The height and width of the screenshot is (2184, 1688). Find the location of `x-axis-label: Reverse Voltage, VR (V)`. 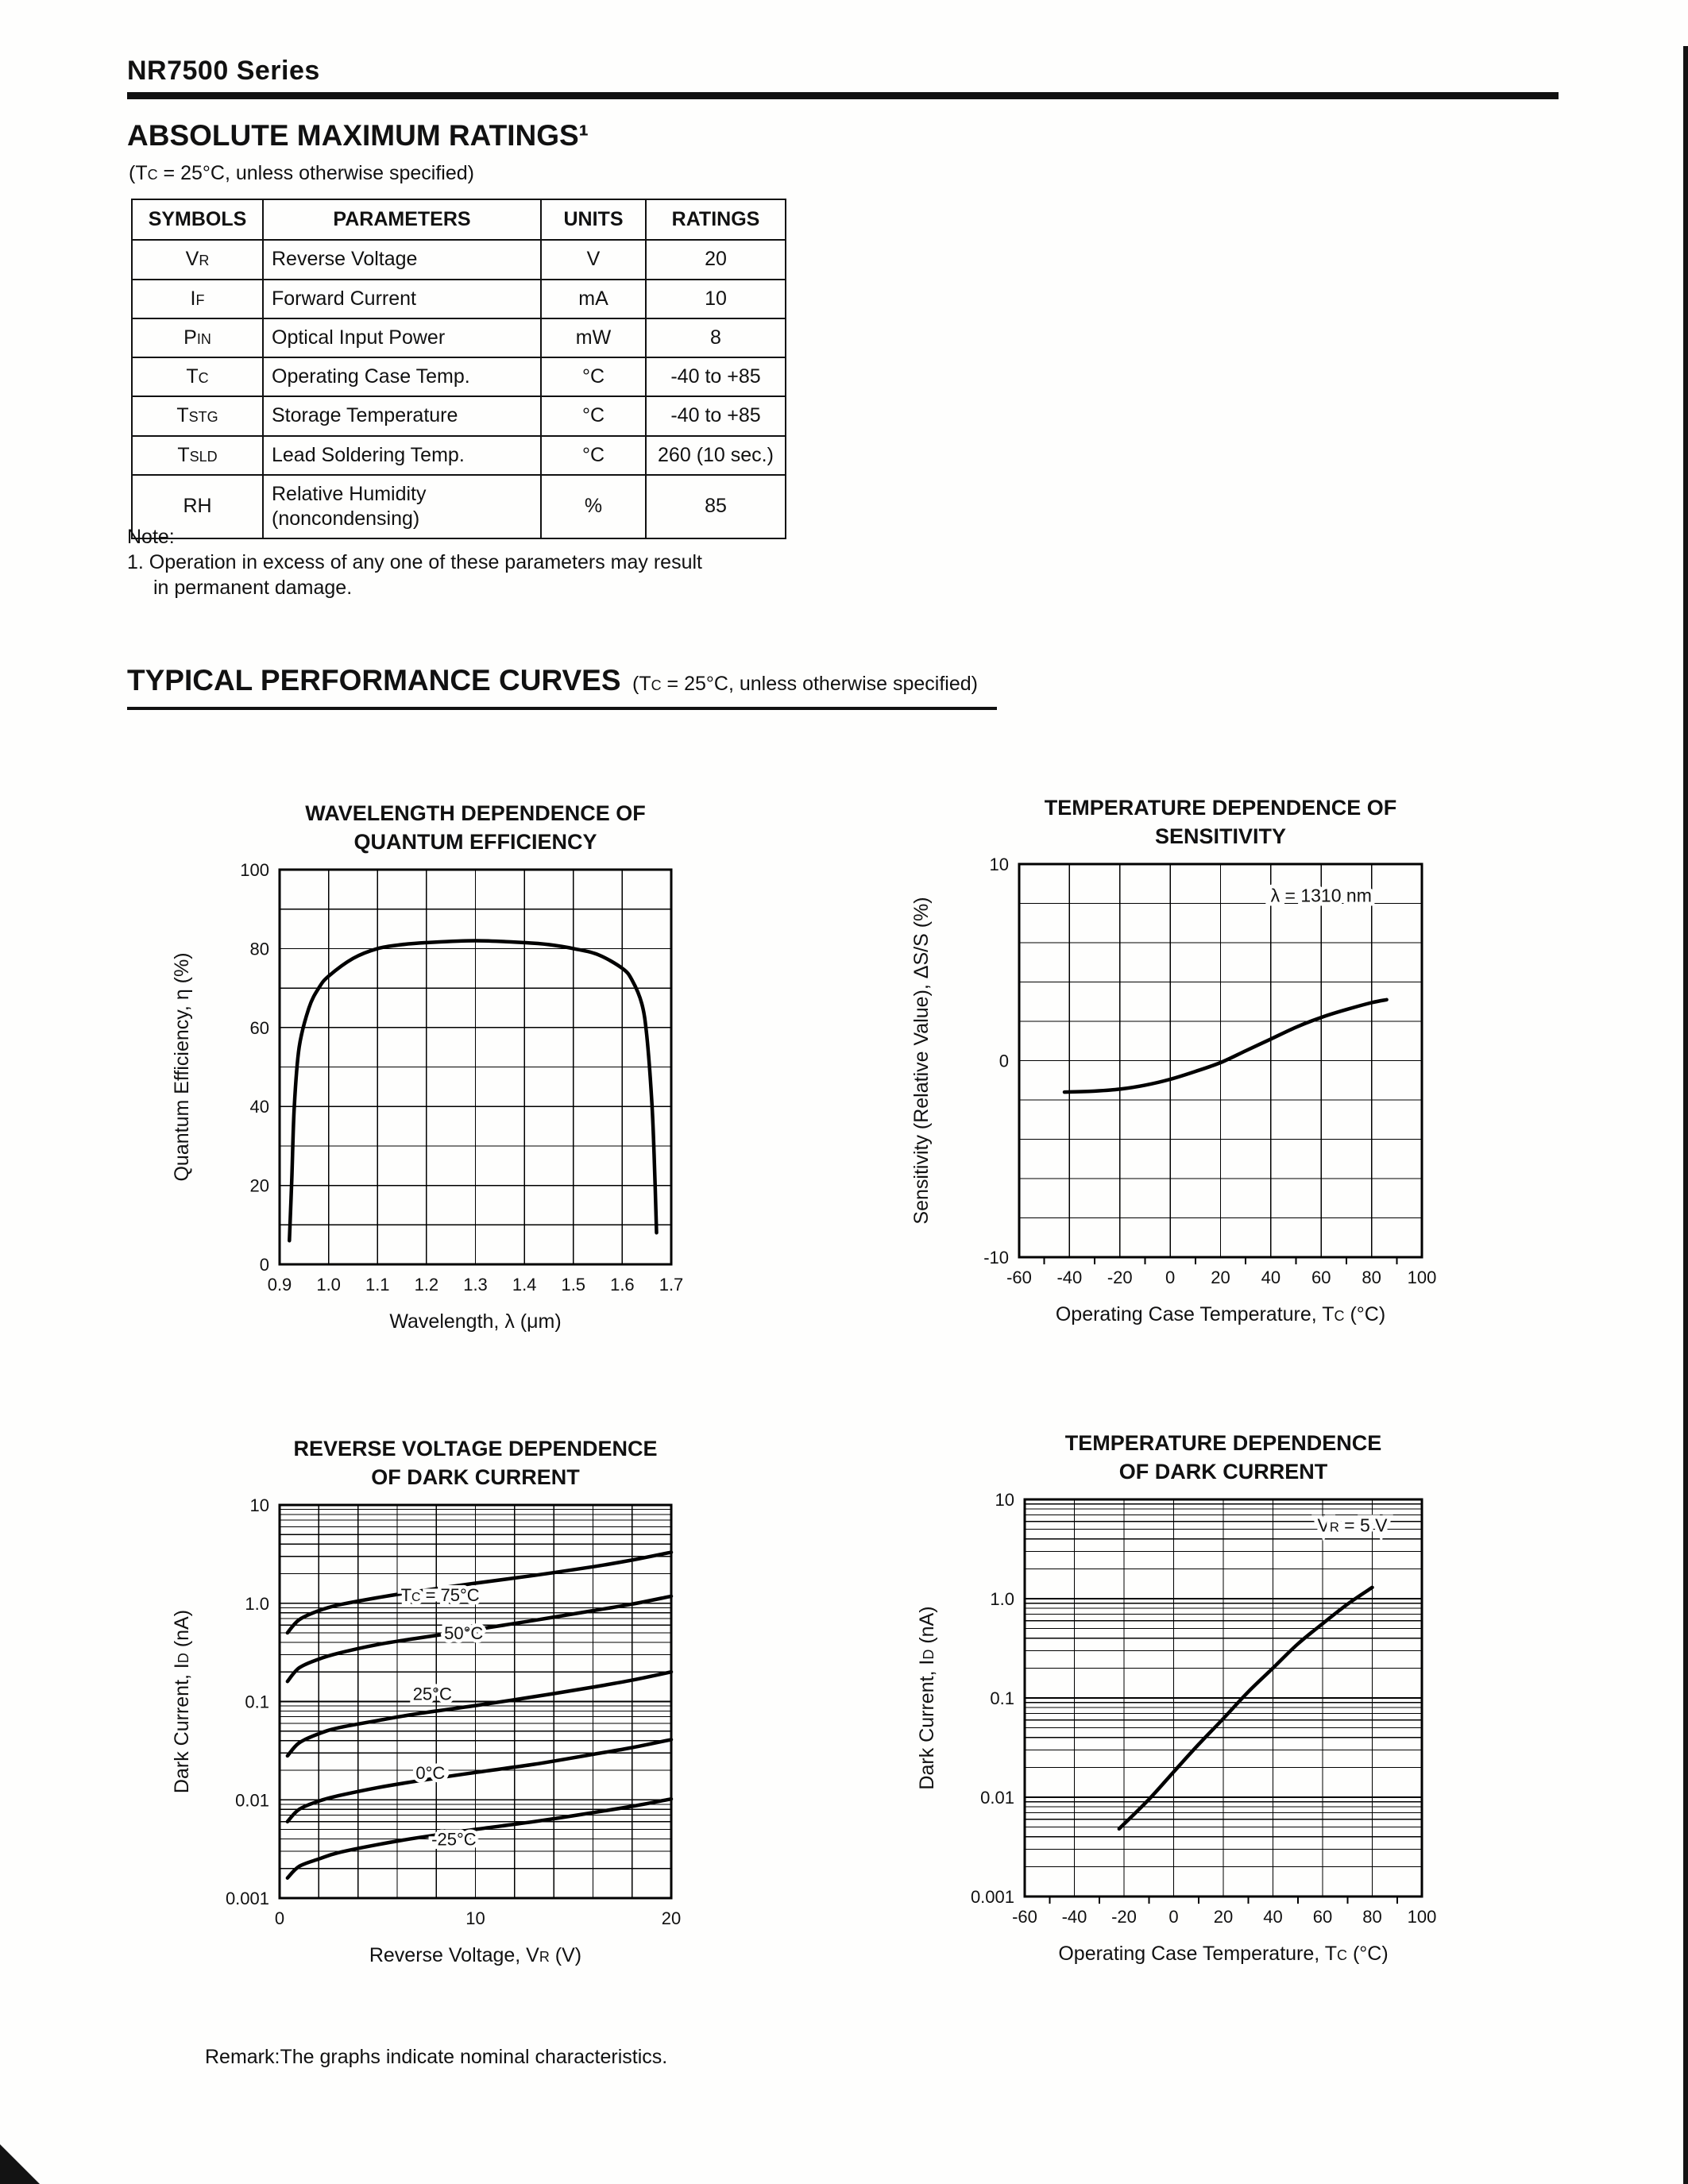

x-axis-label: Reverse Voltage, VR (V) is located at coordinates (475, 1955).